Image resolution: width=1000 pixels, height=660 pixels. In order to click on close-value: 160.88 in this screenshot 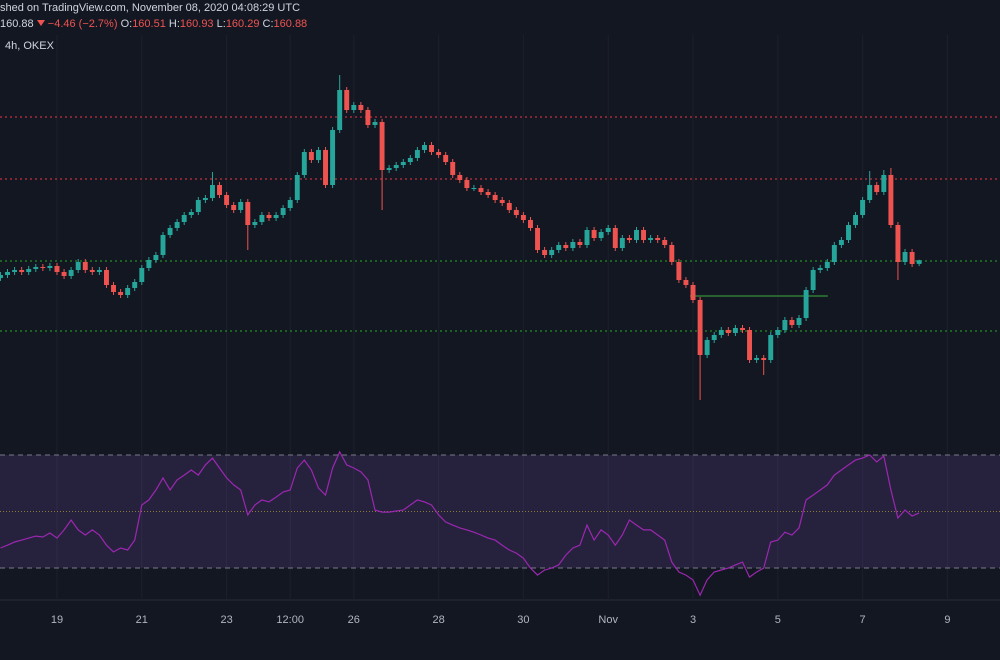, I will do `click(290, 24)`.